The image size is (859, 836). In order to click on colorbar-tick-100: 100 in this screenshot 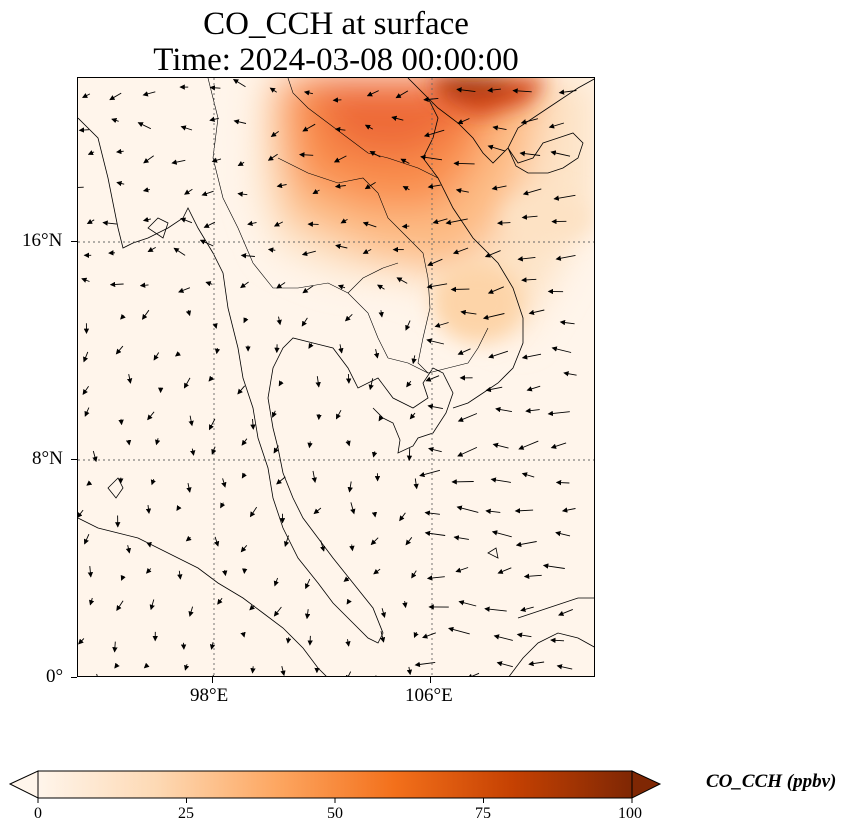, I will do `click(630, 813)`.